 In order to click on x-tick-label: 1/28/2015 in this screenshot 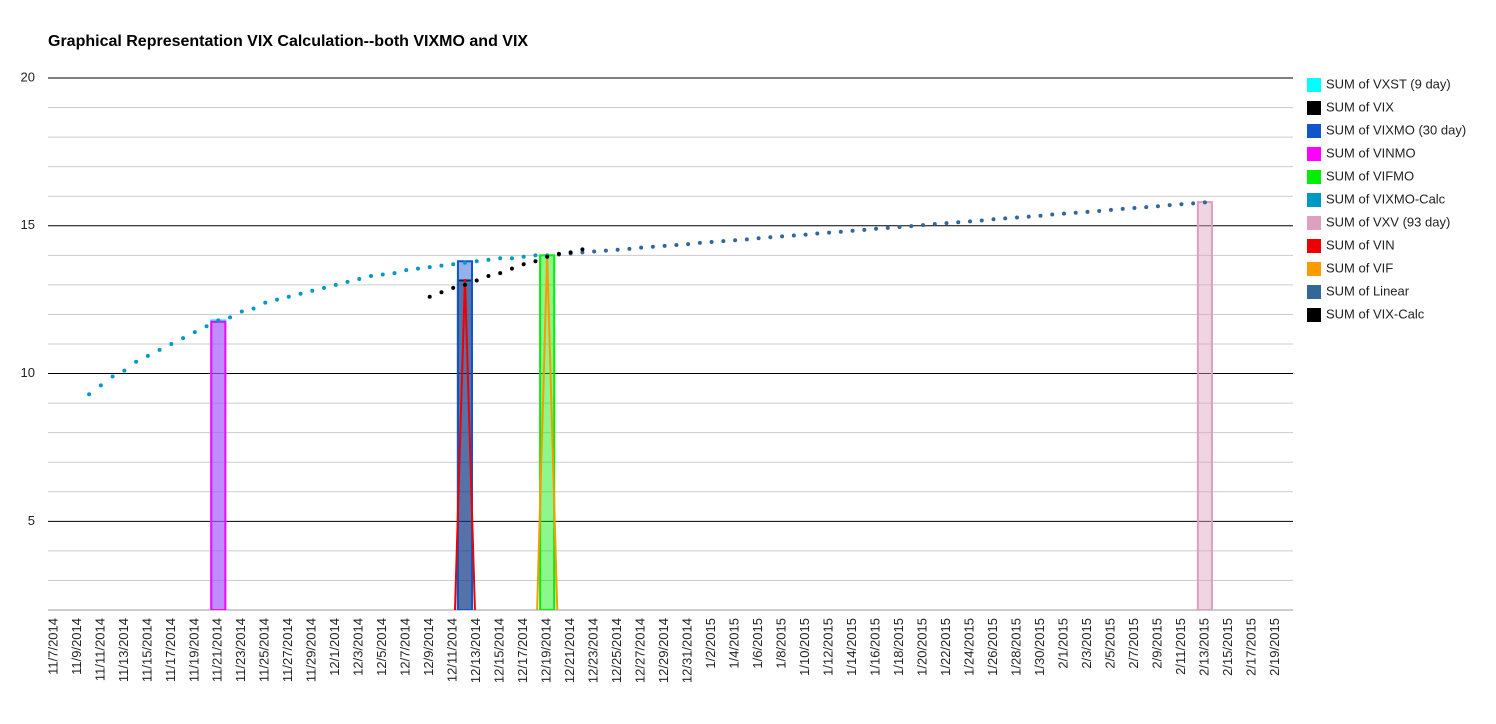, I will do `click(1015, 647)`.